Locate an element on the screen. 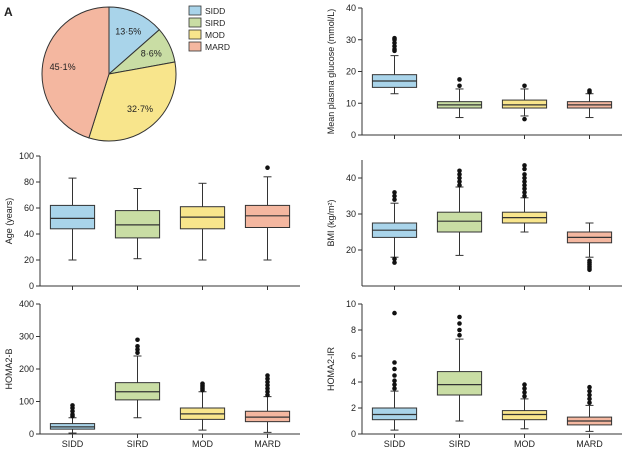  y-axis-label: Mean plasma glucose (mmol/L) is located at coordinates (331, 72).